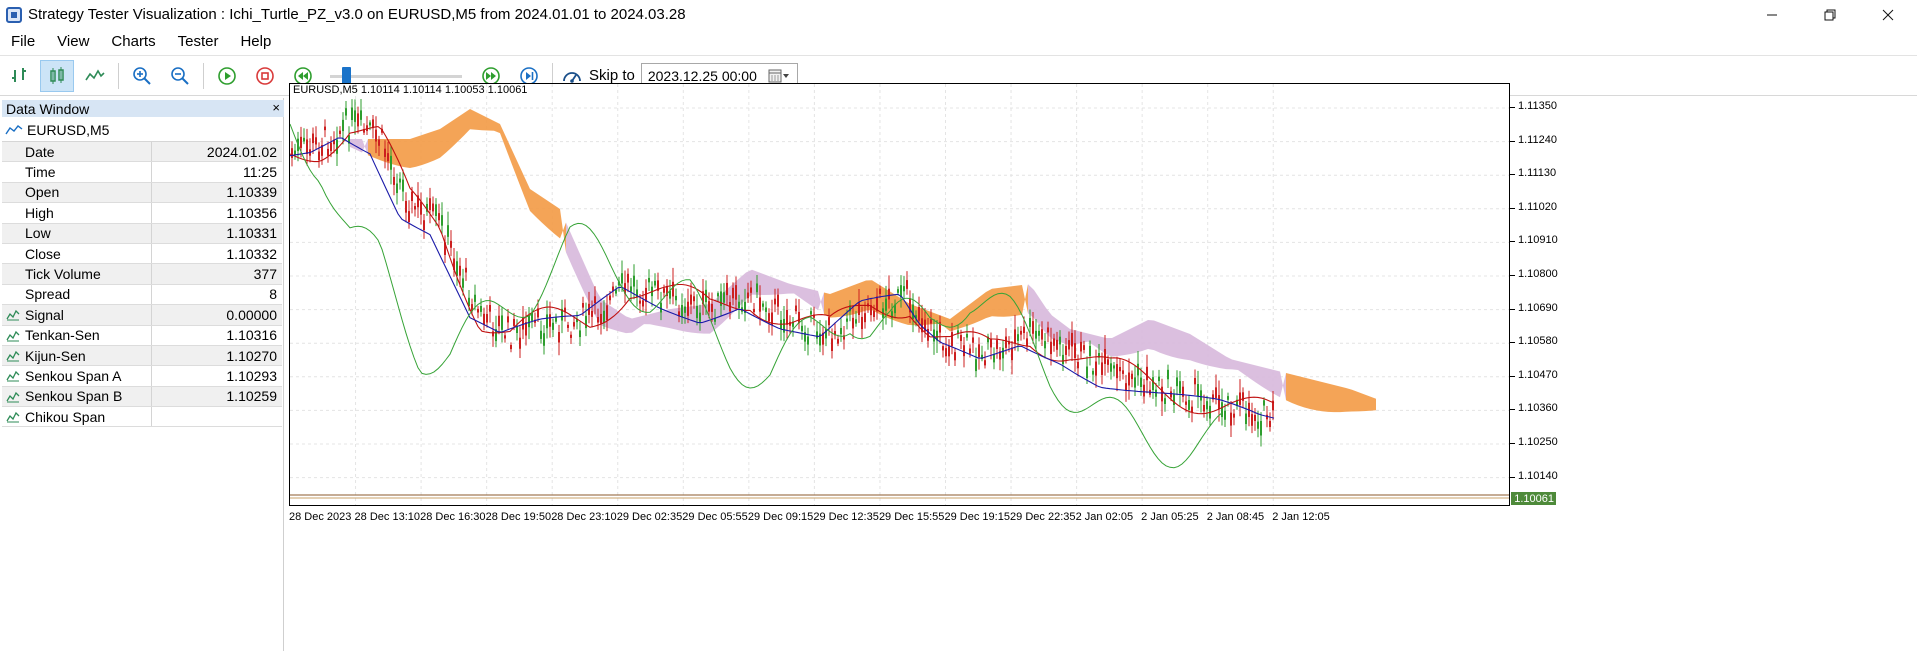  What do you see at coordinates (23, 41) in the screenshot?
I see `menu-file: File` at bounding box center [23, 41].